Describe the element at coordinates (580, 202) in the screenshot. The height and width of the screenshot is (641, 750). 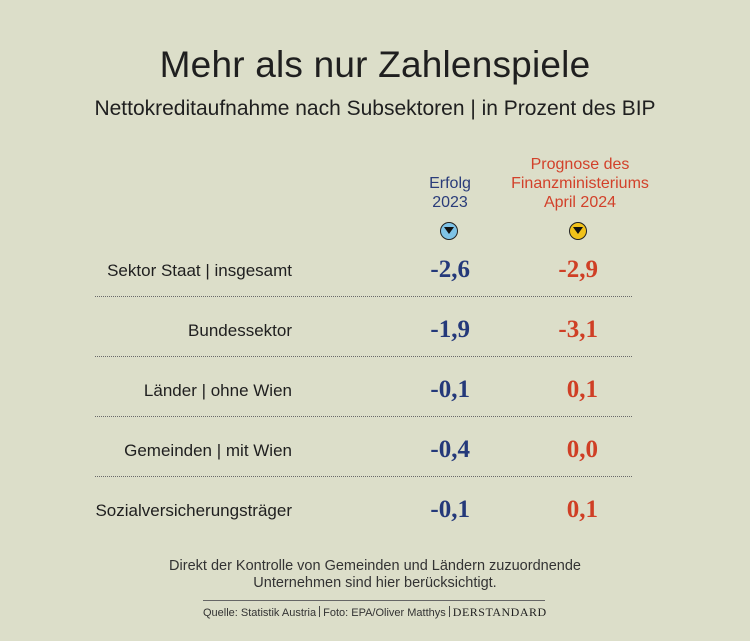
I see `column-header-prognose-line3: April 2024` at that location.